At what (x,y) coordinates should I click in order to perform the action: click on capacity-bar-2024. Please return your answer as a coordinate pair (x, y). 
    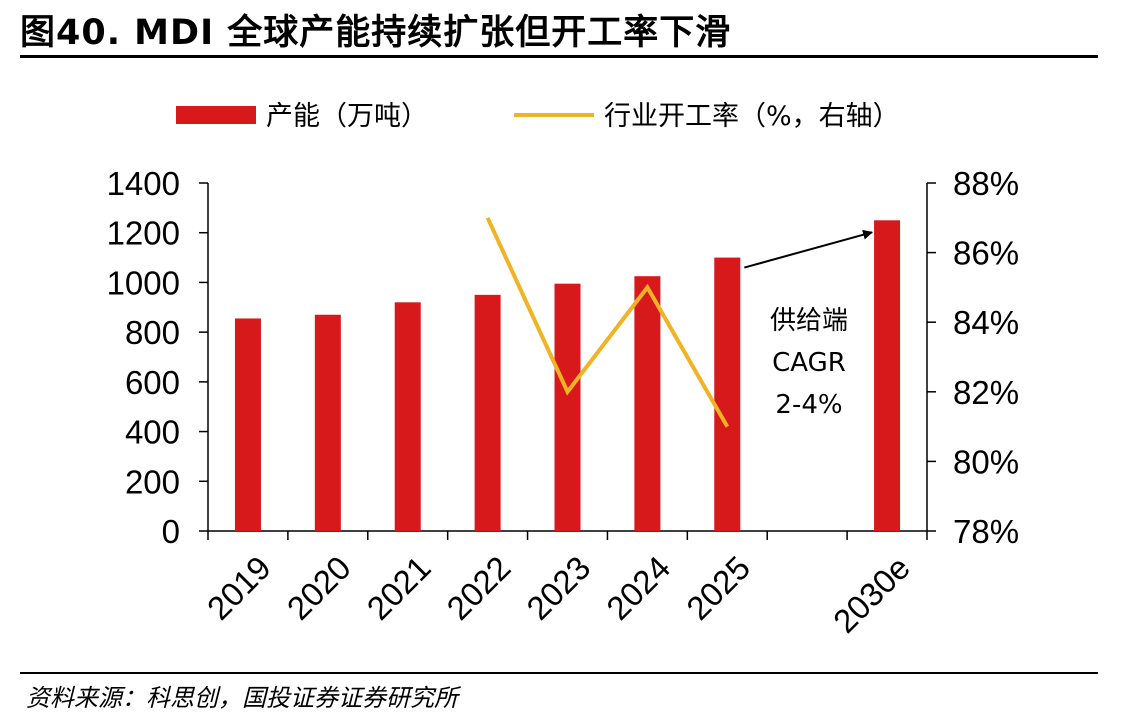
    Looking at the image, I should click on (647, 403).